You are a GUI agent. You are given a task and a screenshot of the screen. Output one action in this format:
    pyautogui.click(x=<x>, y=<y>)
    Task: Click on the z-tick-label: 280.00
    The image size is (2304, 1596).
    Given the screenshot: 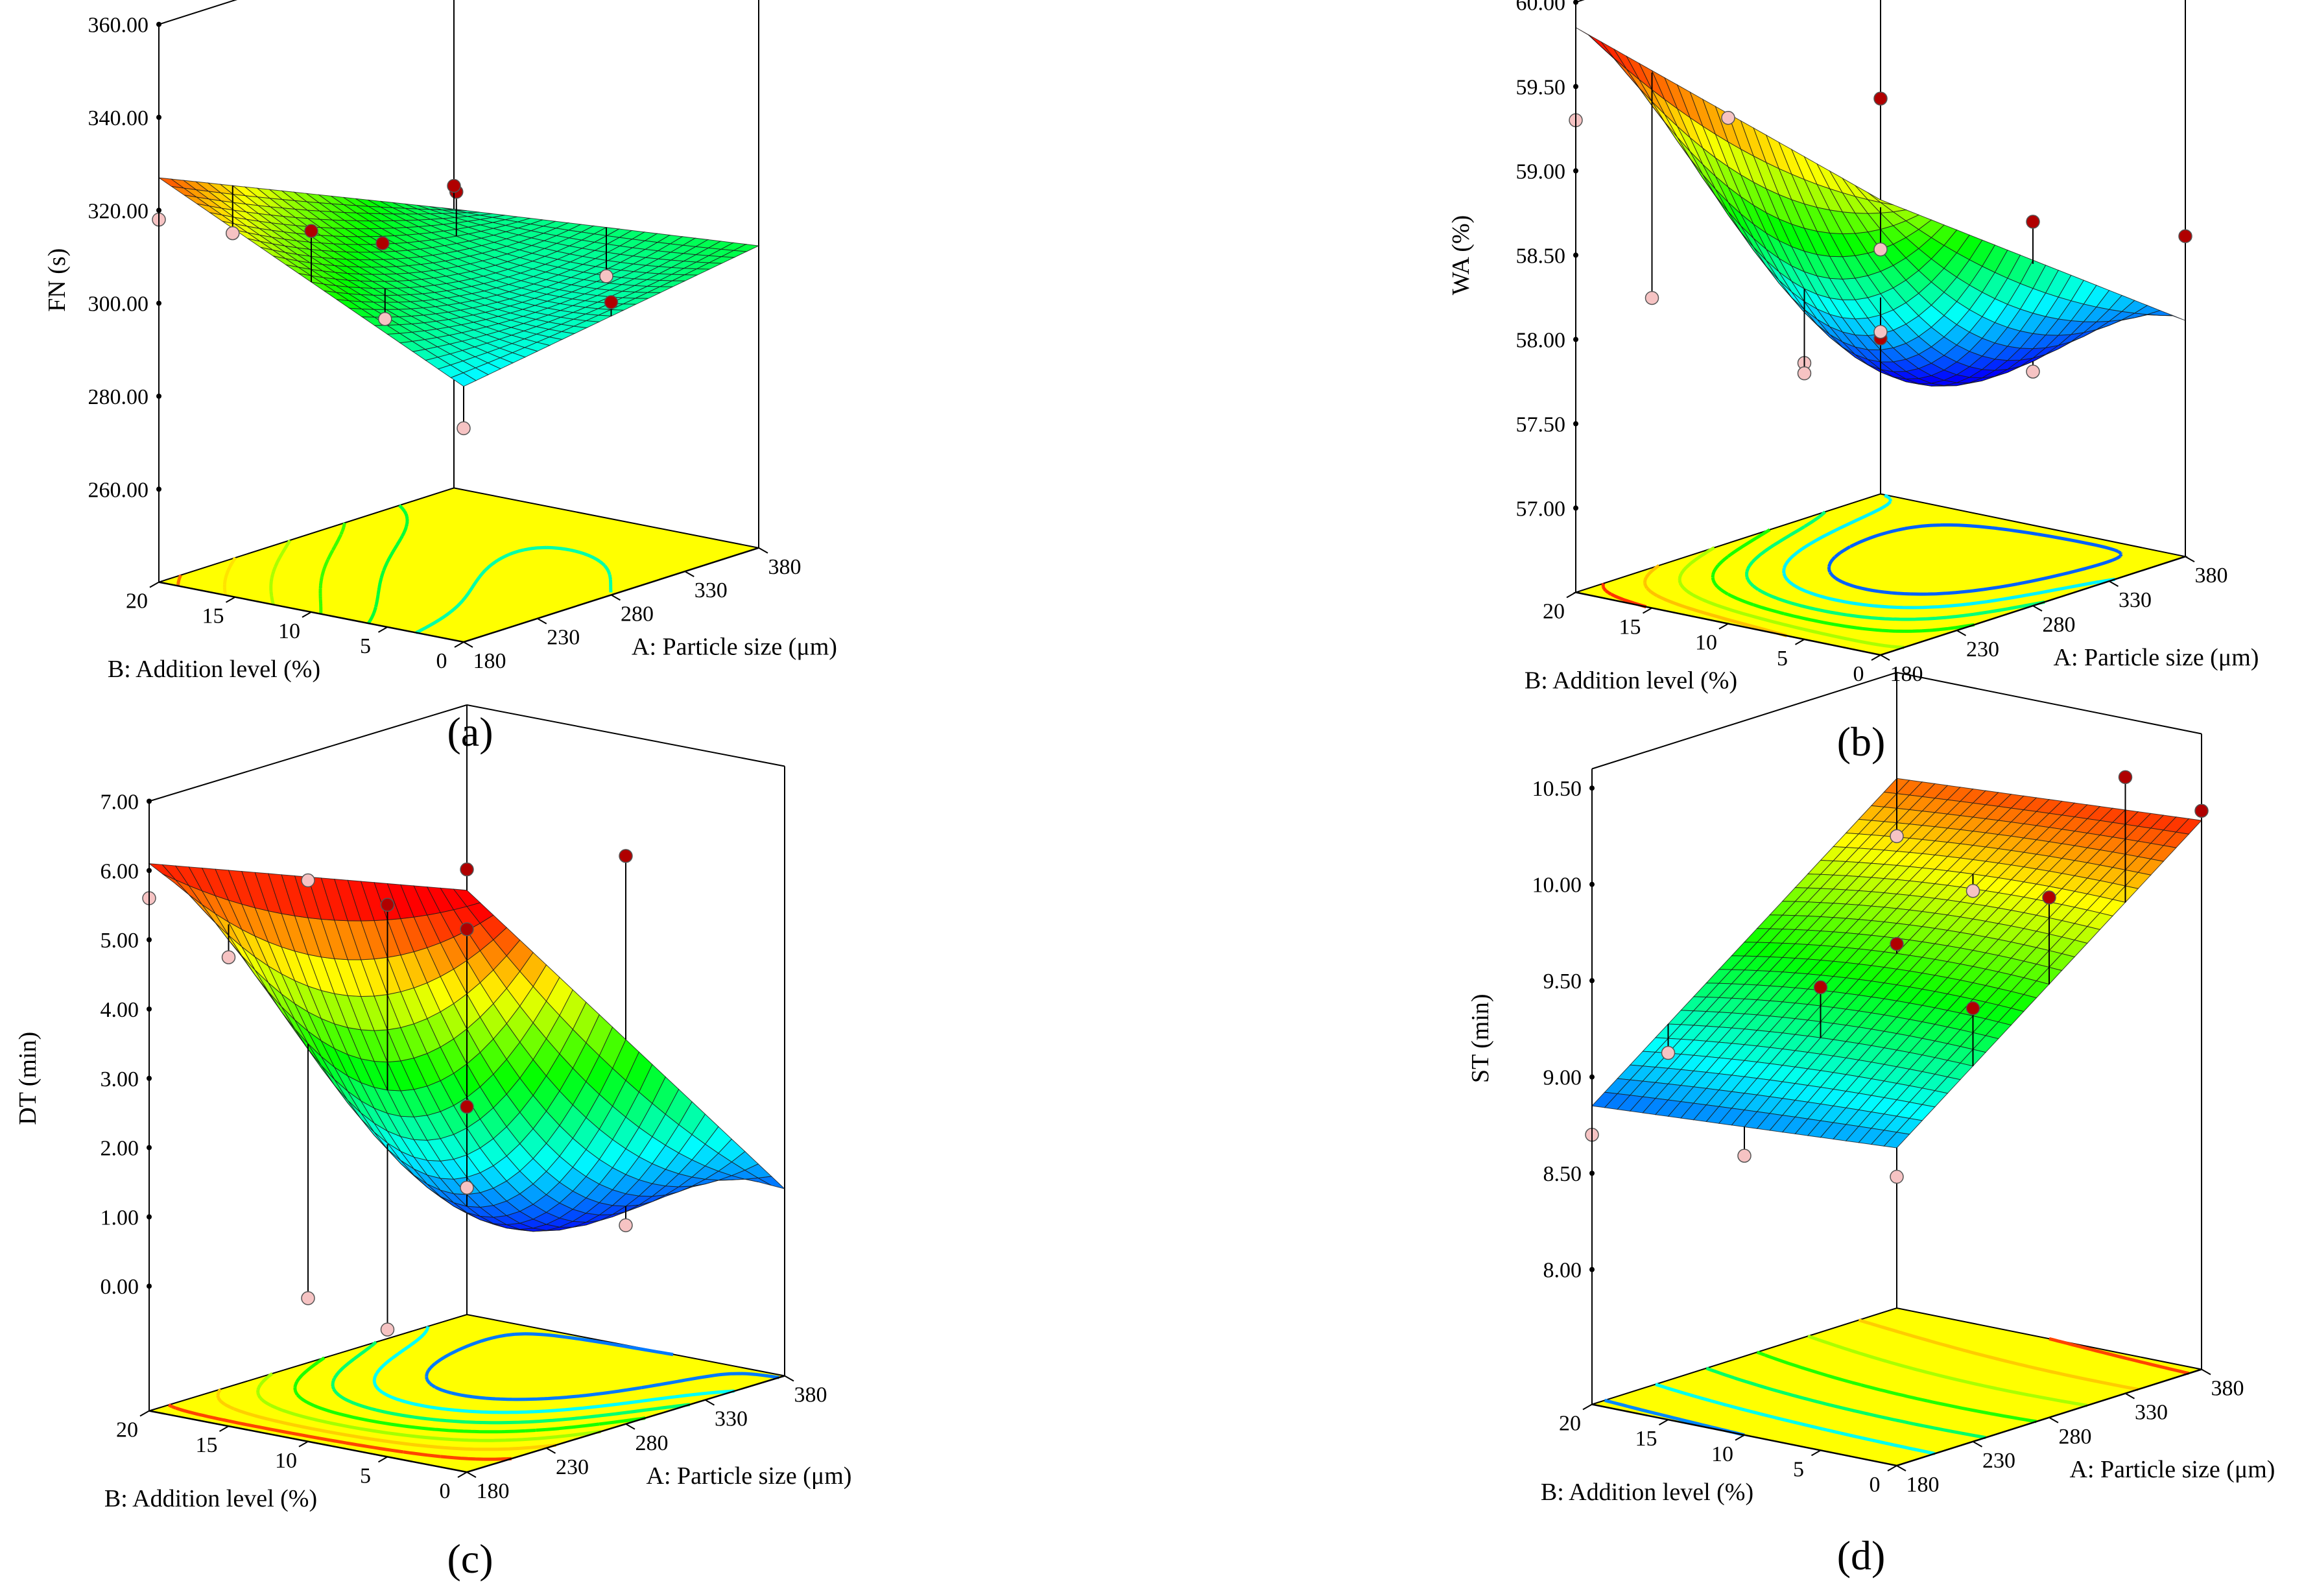 What is the action you would take?
    pyautogui.click(x=118, y=397)
    